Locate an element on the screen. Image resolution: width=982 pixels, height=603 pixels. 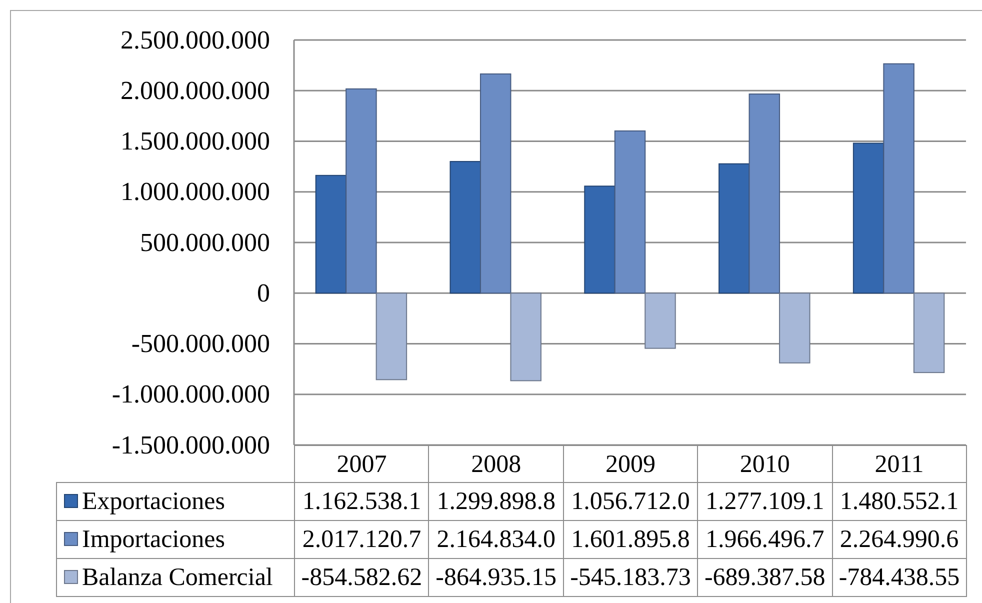
y-tick-label: 1.000.000.000 is located at coordinates (195, 191).